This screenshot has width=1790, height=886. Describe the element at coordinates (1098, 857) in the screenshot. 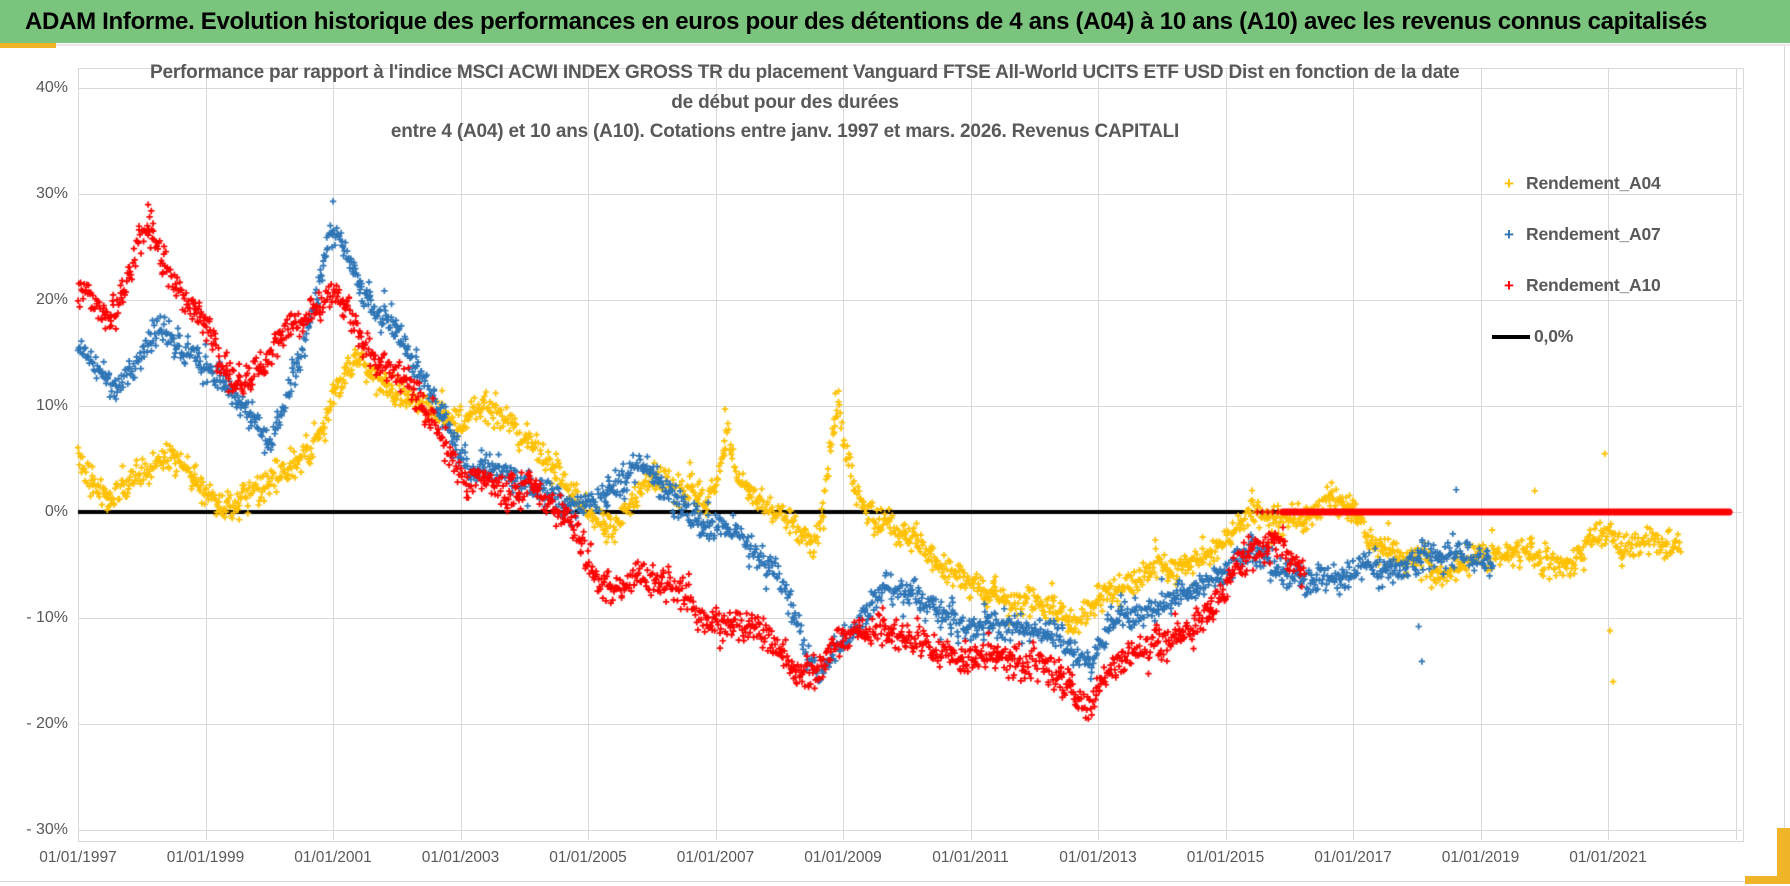

I see `x-tick-label: 01/01/2013` at that location.